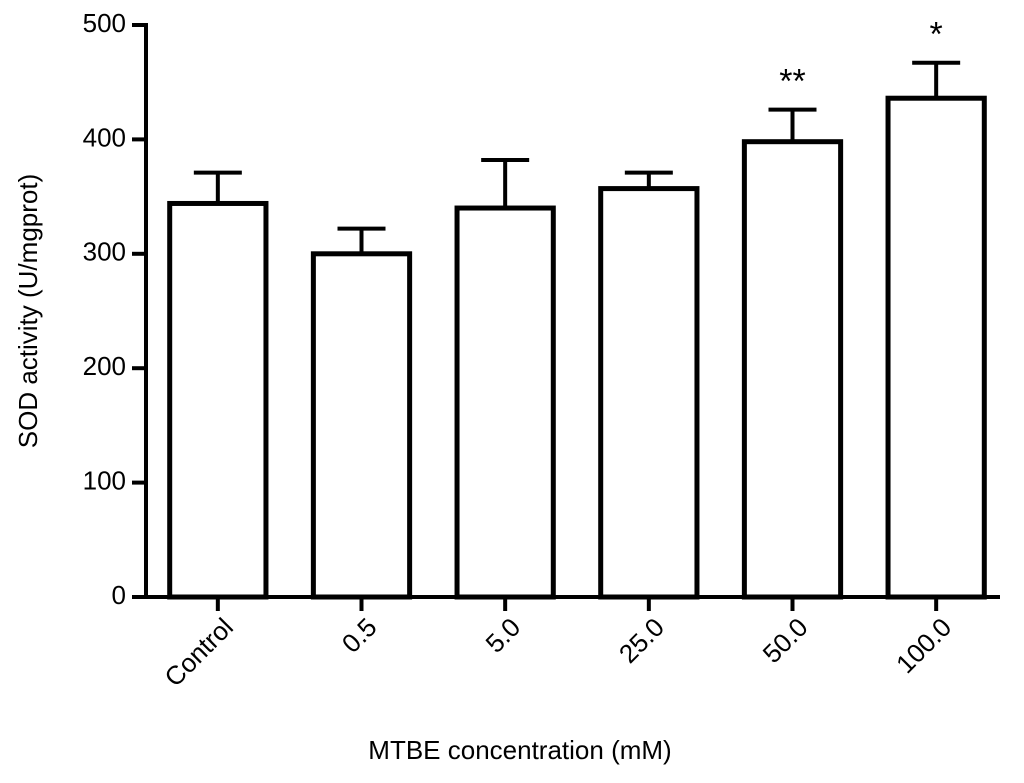 The image size is (1024, 783). I want to click on y-tick-label: 500, so click(104, 23).